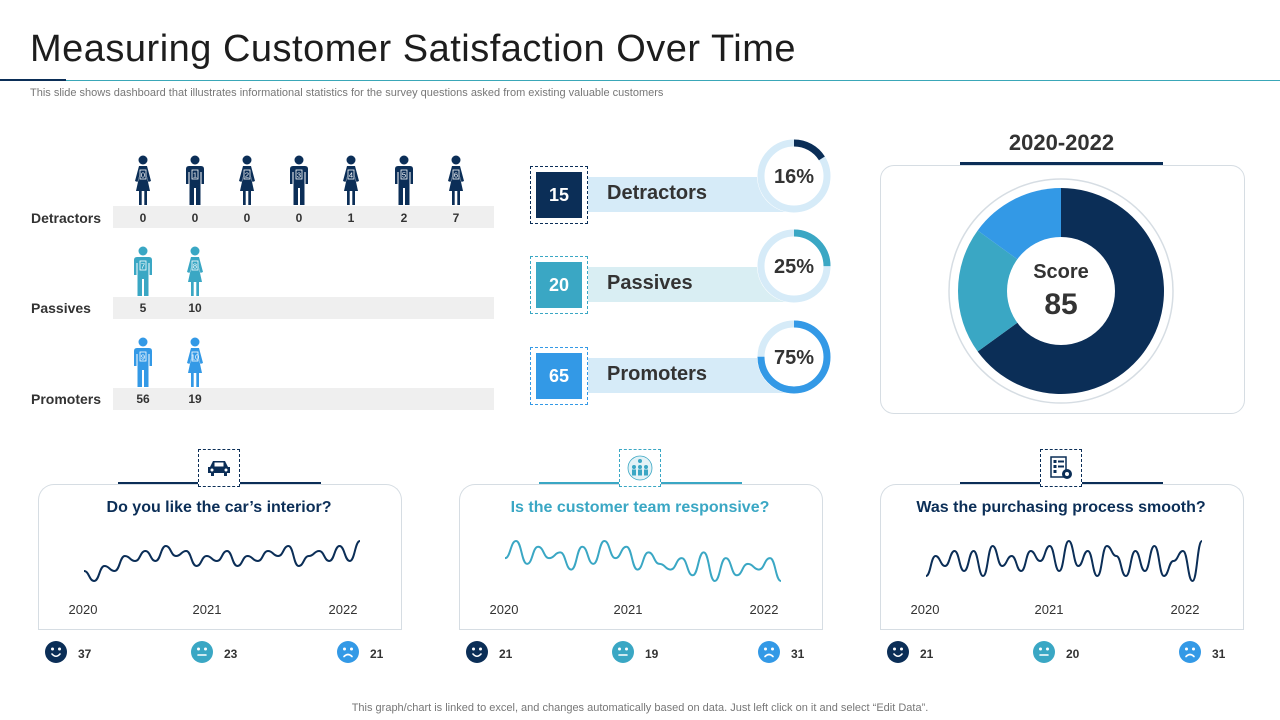  I want to click on score-value: 85, so click(1060, 304).